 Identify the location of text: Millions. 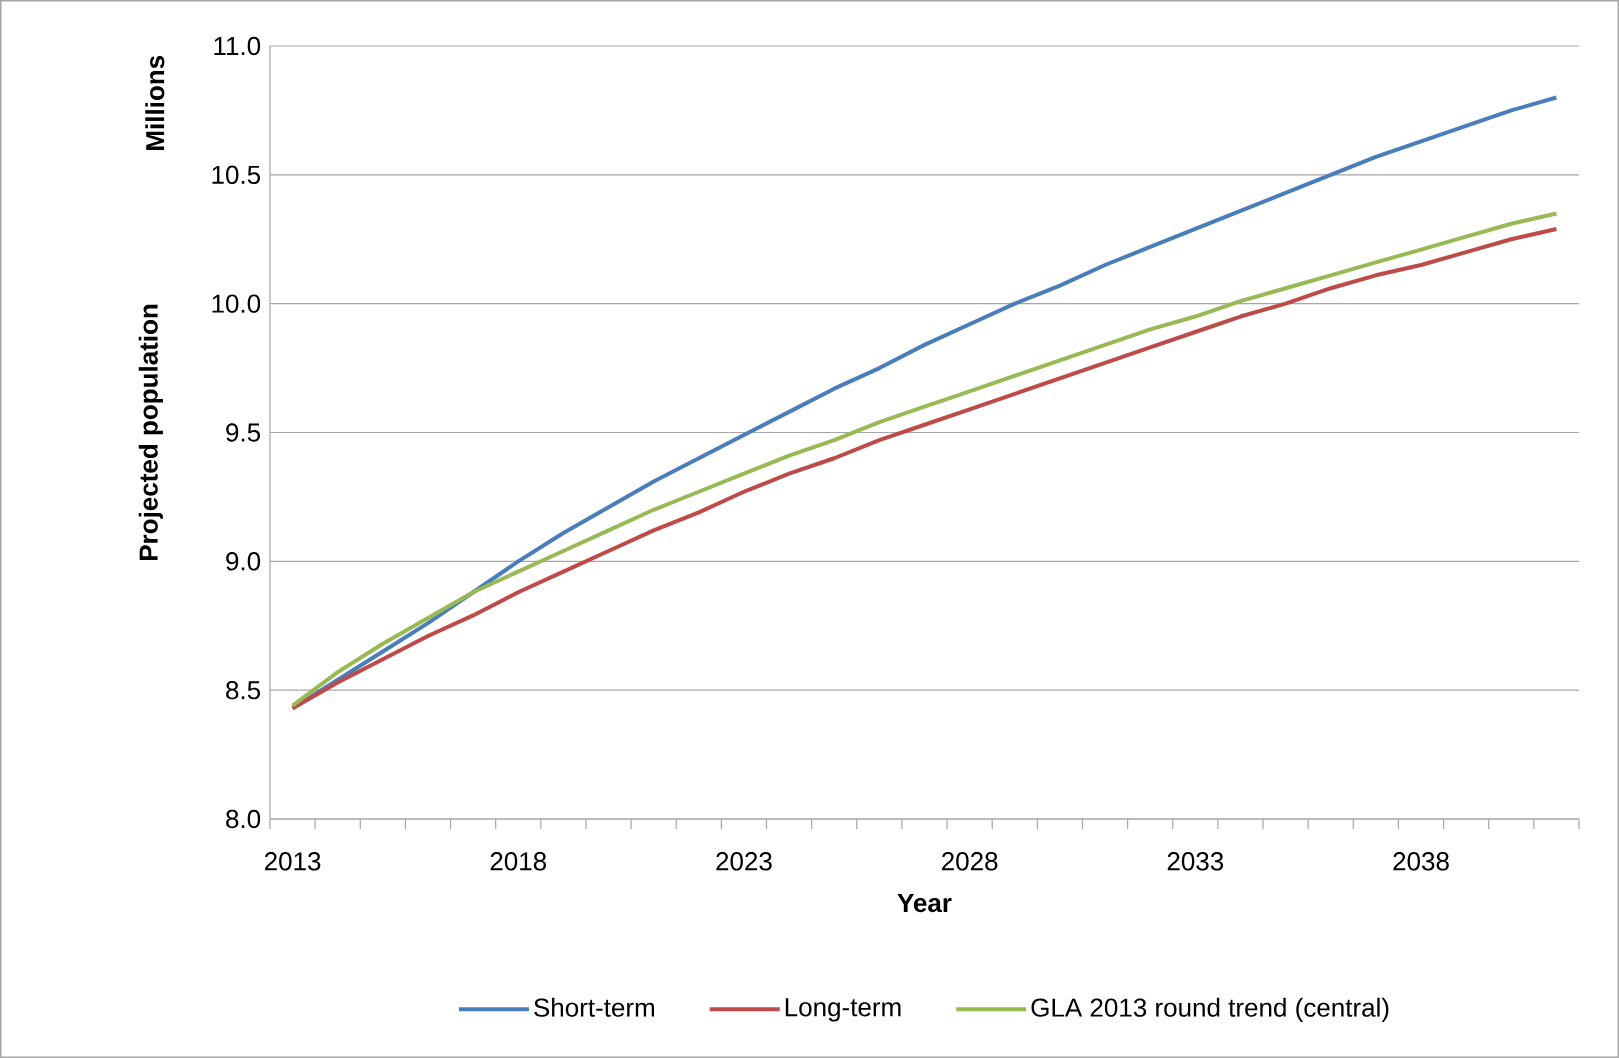
(155, 102).